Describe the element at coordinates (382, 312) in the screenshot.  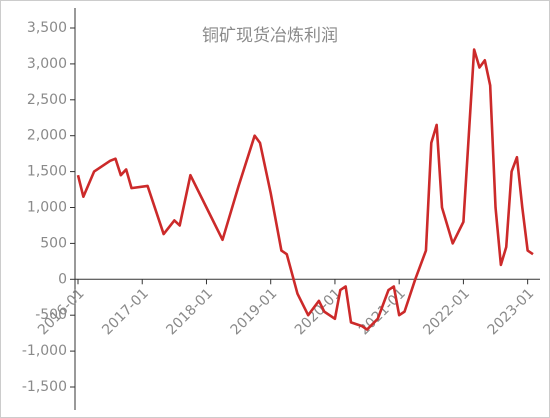
I see `x-tick-label: 2021-01` at that location.